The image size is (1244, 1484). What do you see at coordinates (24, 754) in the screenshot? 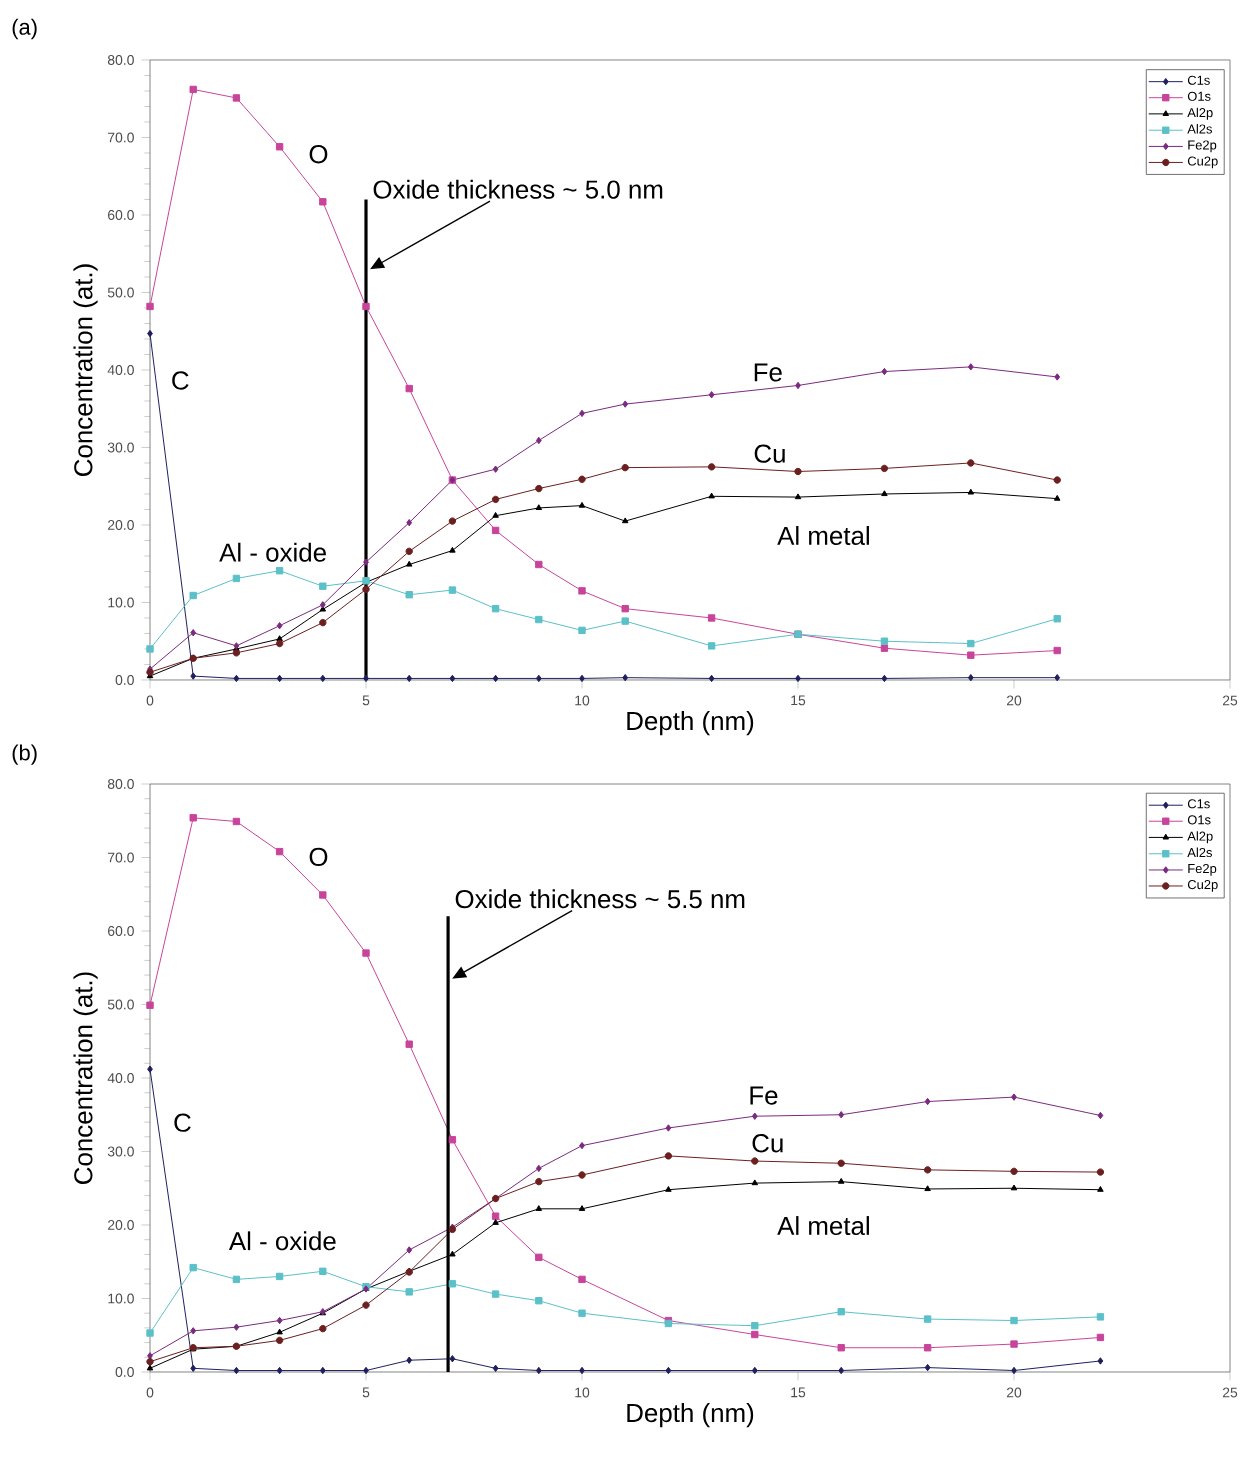
I see `chart-title: (b)` at bounding box center [24, 754].